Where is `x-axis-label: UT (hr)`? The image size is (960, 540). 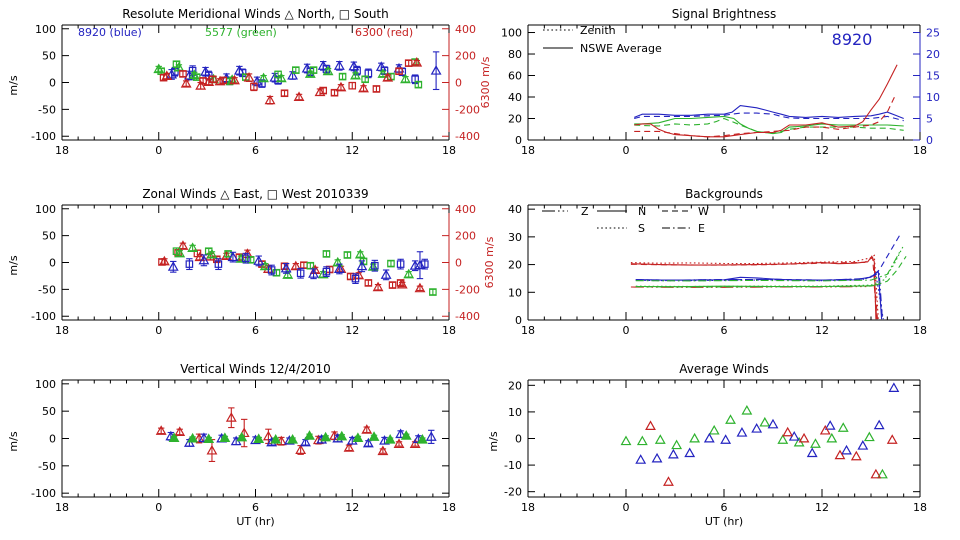 x-axis-label: UT (hr) is located at coordinates (255, 521).